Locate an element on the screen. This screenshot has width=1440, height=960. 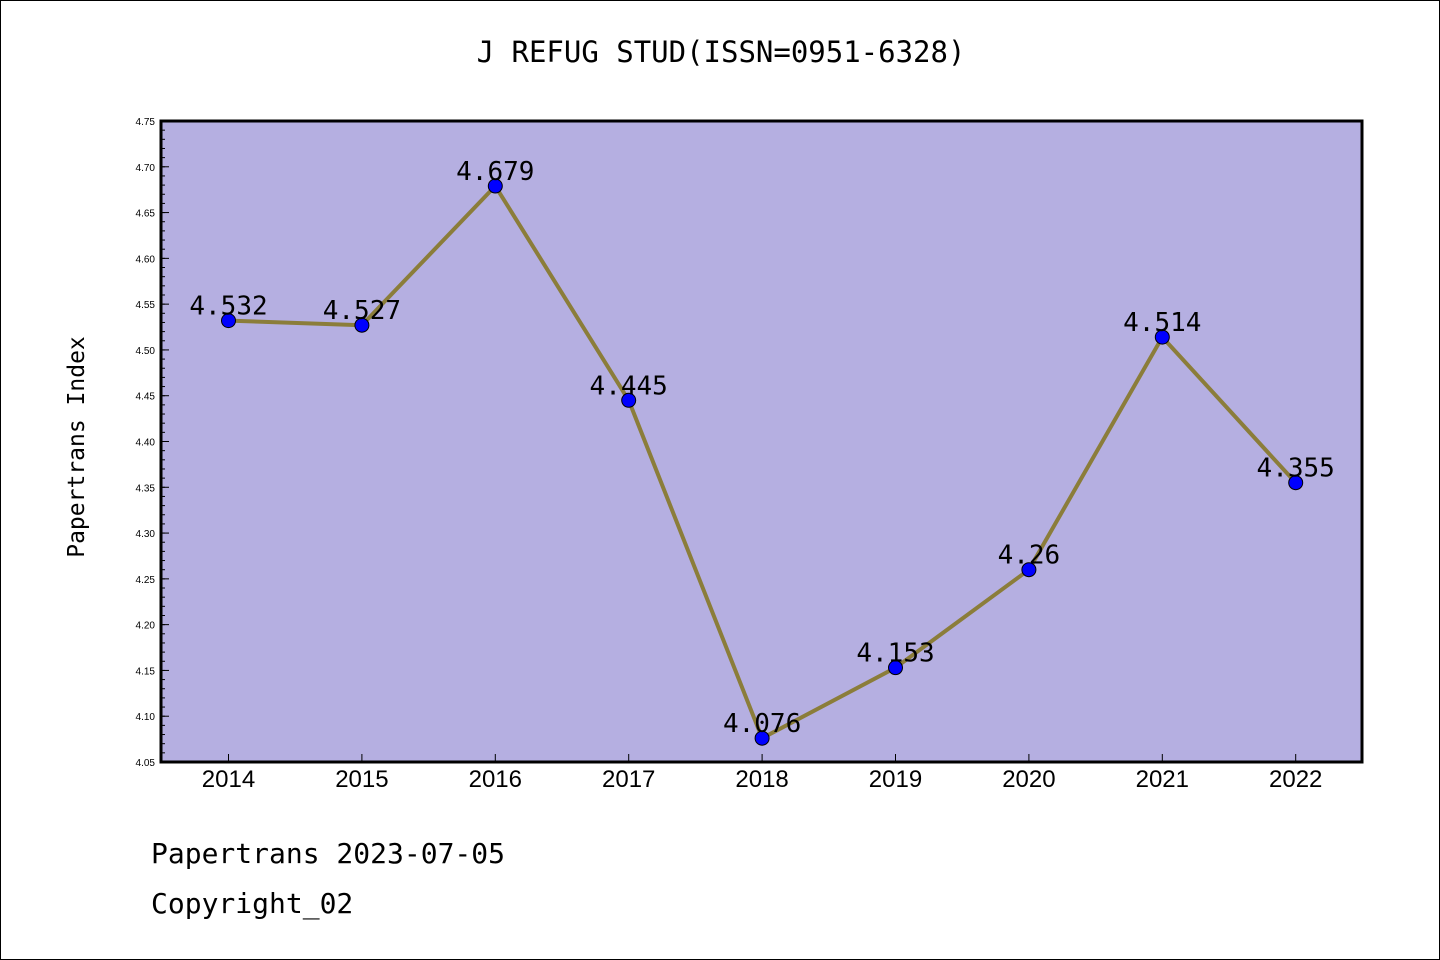
x-tick-label: 2015 is located at coordinates (361, 779).